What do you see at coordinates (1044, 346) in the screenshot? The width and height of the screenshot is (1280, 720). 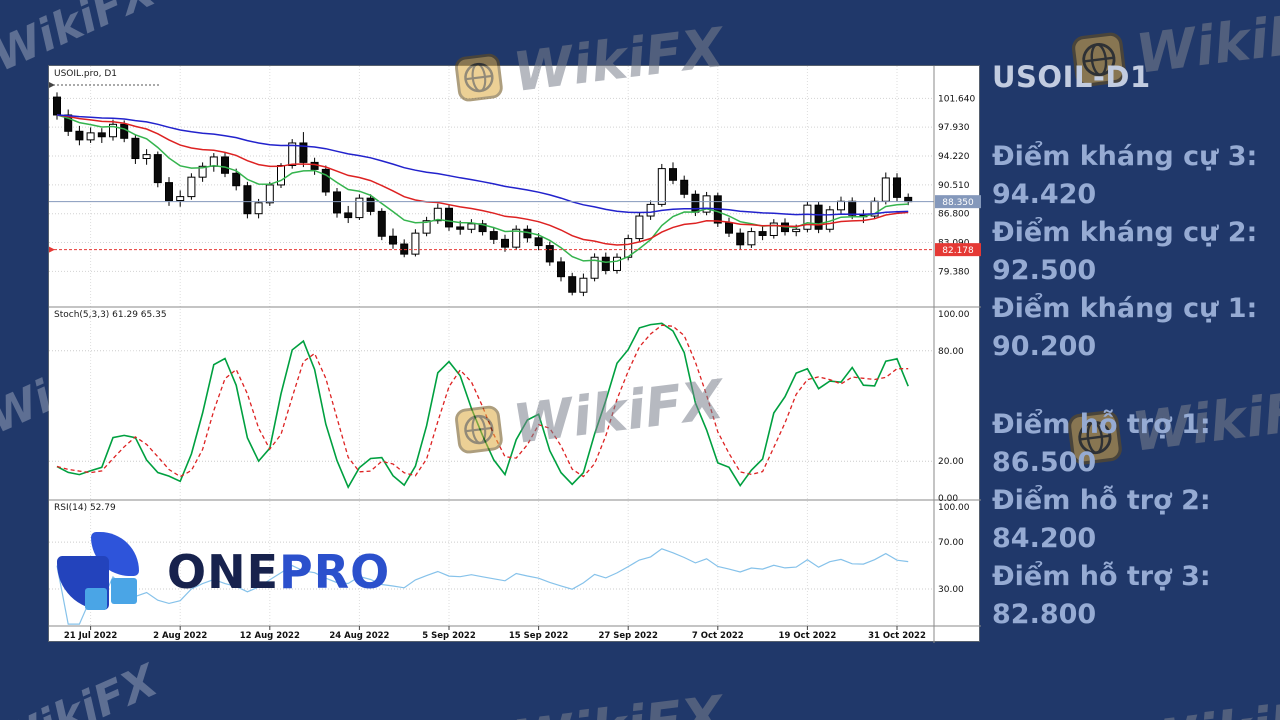 I see `level-value: 90.200` at bounding box center [1044, 346].